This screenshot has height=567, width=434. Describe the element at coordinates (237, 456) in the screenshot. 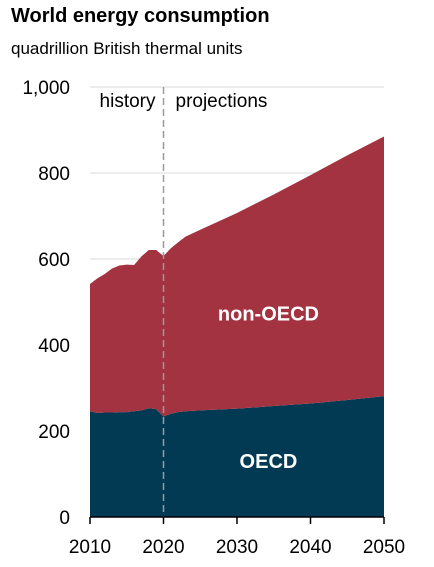

I see `area-oecd` at that location.